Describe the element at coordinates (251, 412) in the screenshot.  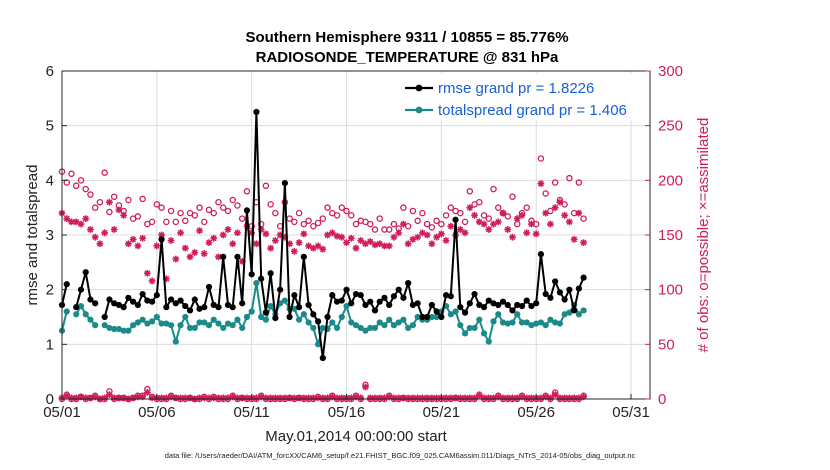
I see `x-tick-label: 05/11` at that location.